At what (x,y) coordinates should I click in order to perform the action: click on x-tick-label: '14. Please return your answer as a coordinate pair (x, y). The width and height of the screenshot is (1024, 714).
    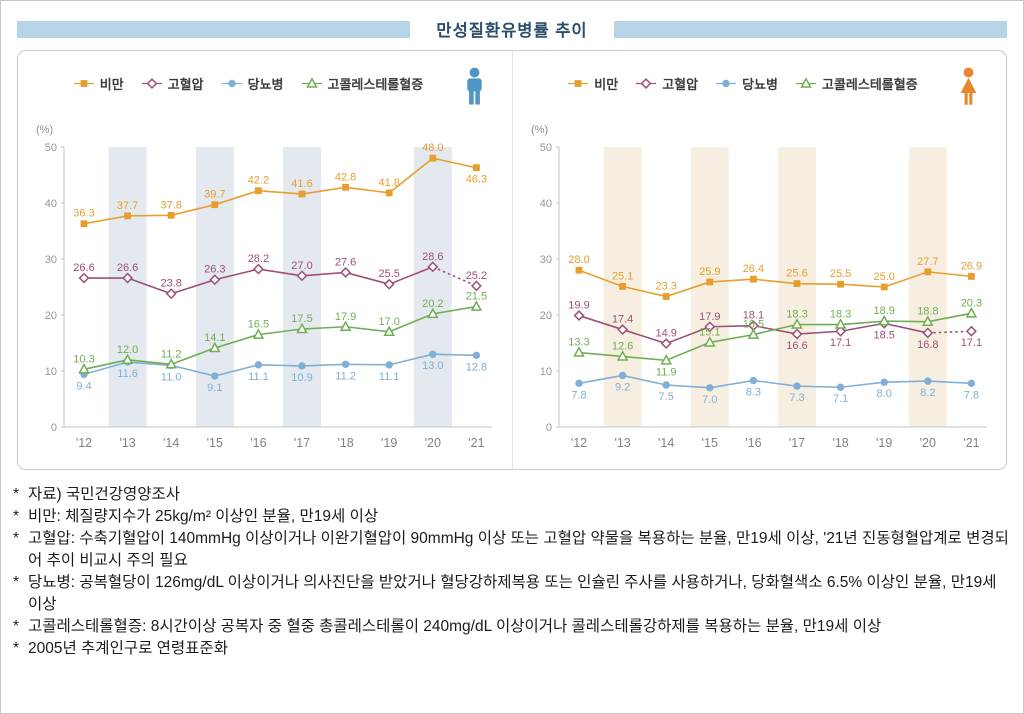
    Looking at the image, I should click on (666, 443).